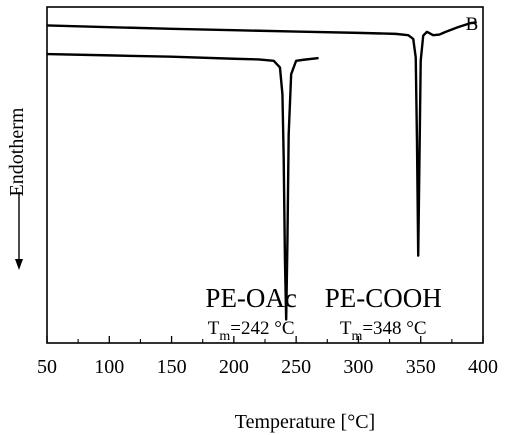 The width and height of the screenshot is (508, 435). I want to click on x-tick-label: 50, so click(47, 367).